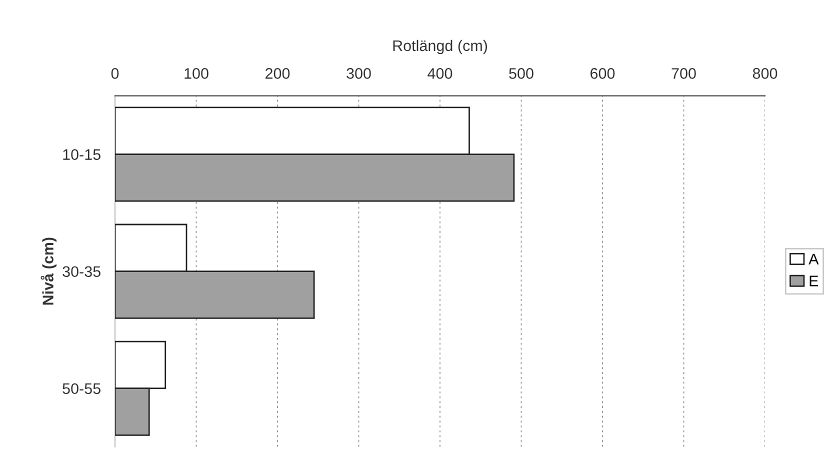 The image size is (825, 456). Describe the element at coordinates (521, 73) in the screenshot. I see `x-tick-label: 500` at that location.